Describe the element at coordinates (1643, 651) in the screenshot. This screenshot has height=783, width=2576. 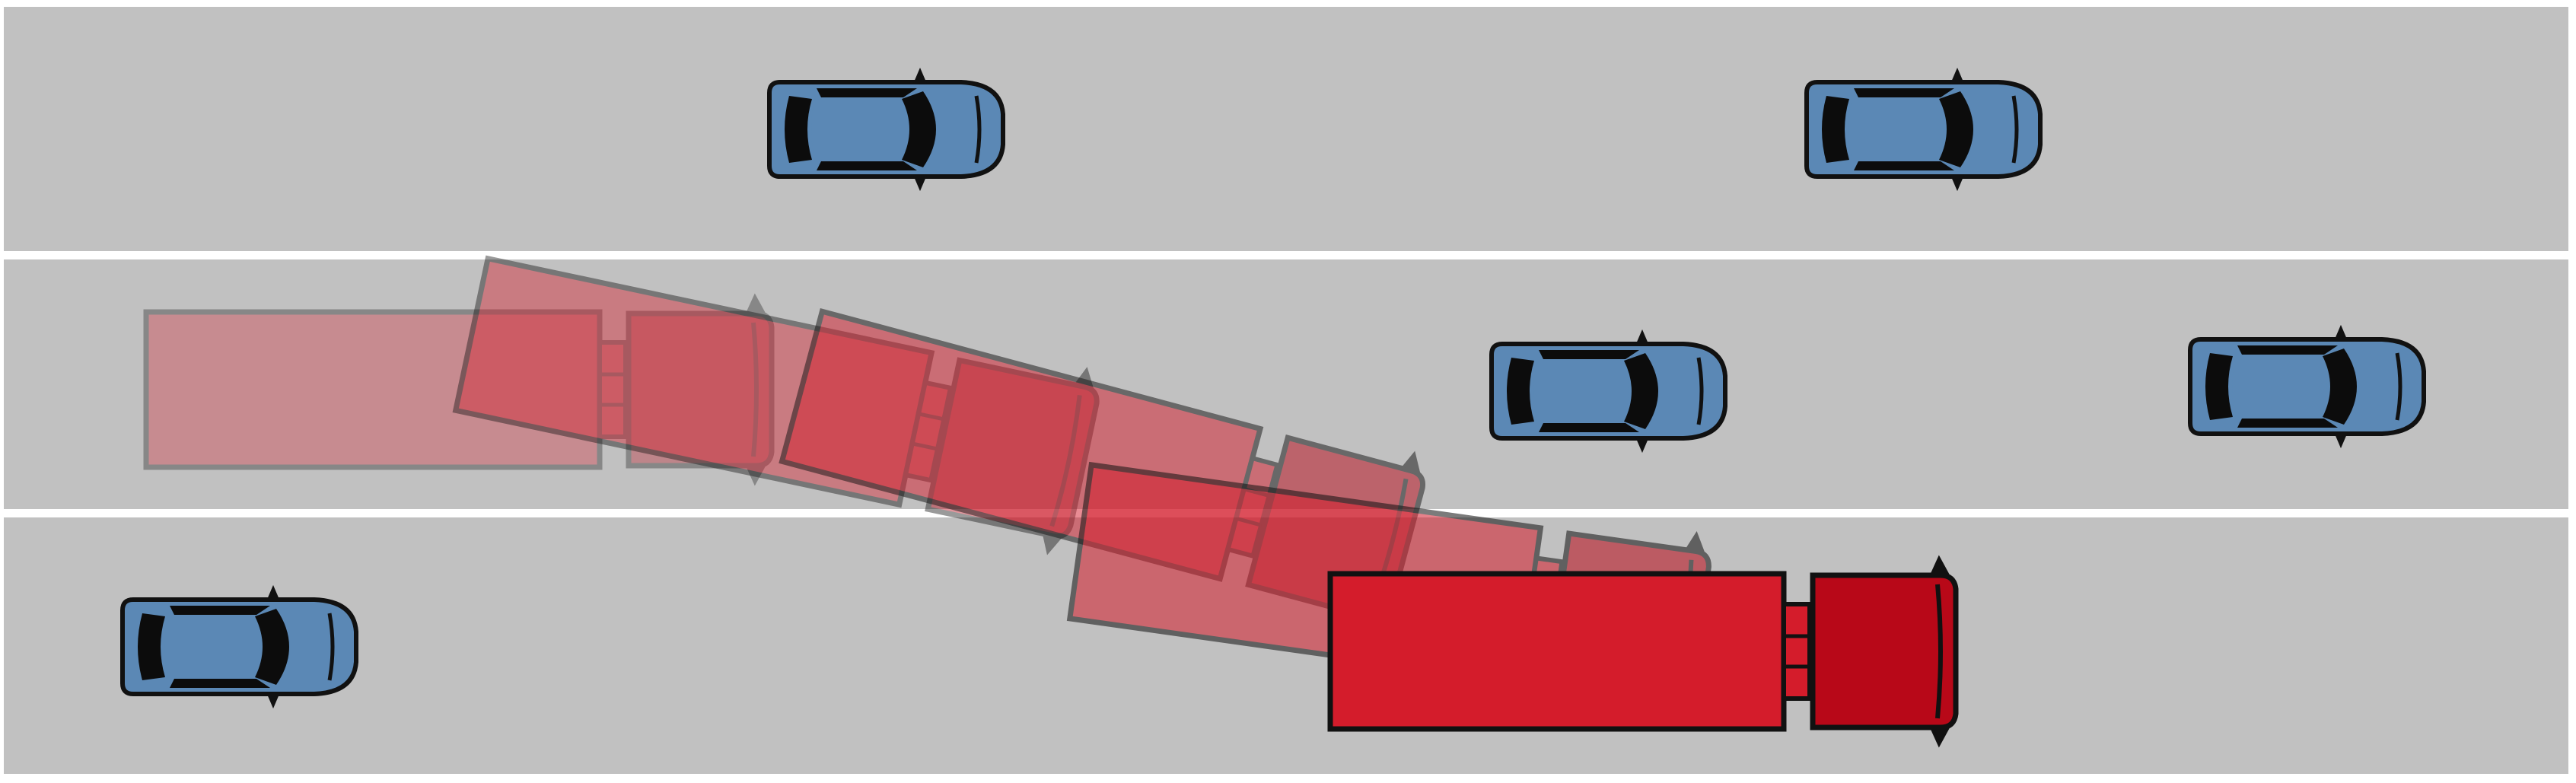
I see `ego-truck` at that location.